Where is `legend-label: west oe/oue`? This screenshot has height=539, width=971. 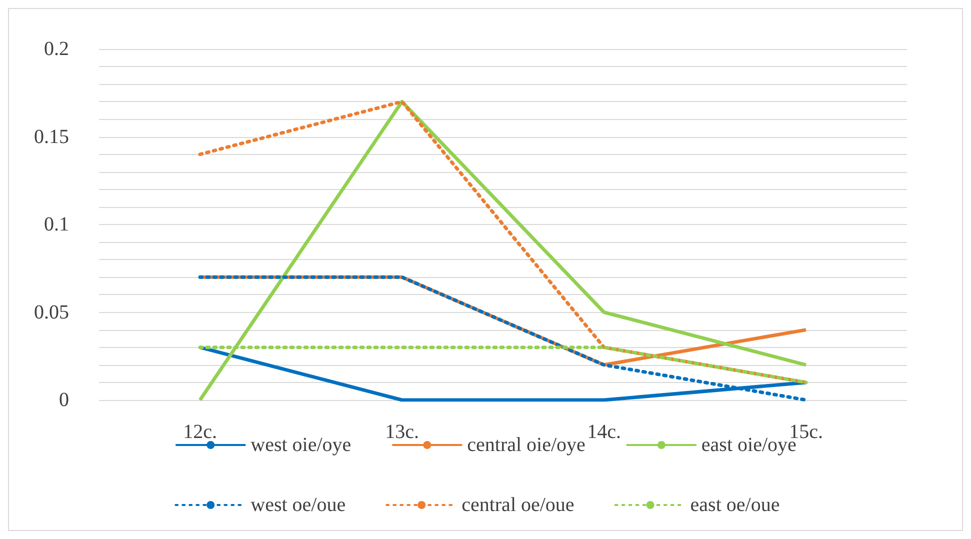
legend-label: west oe/oue is located at coordinates (298, 505).